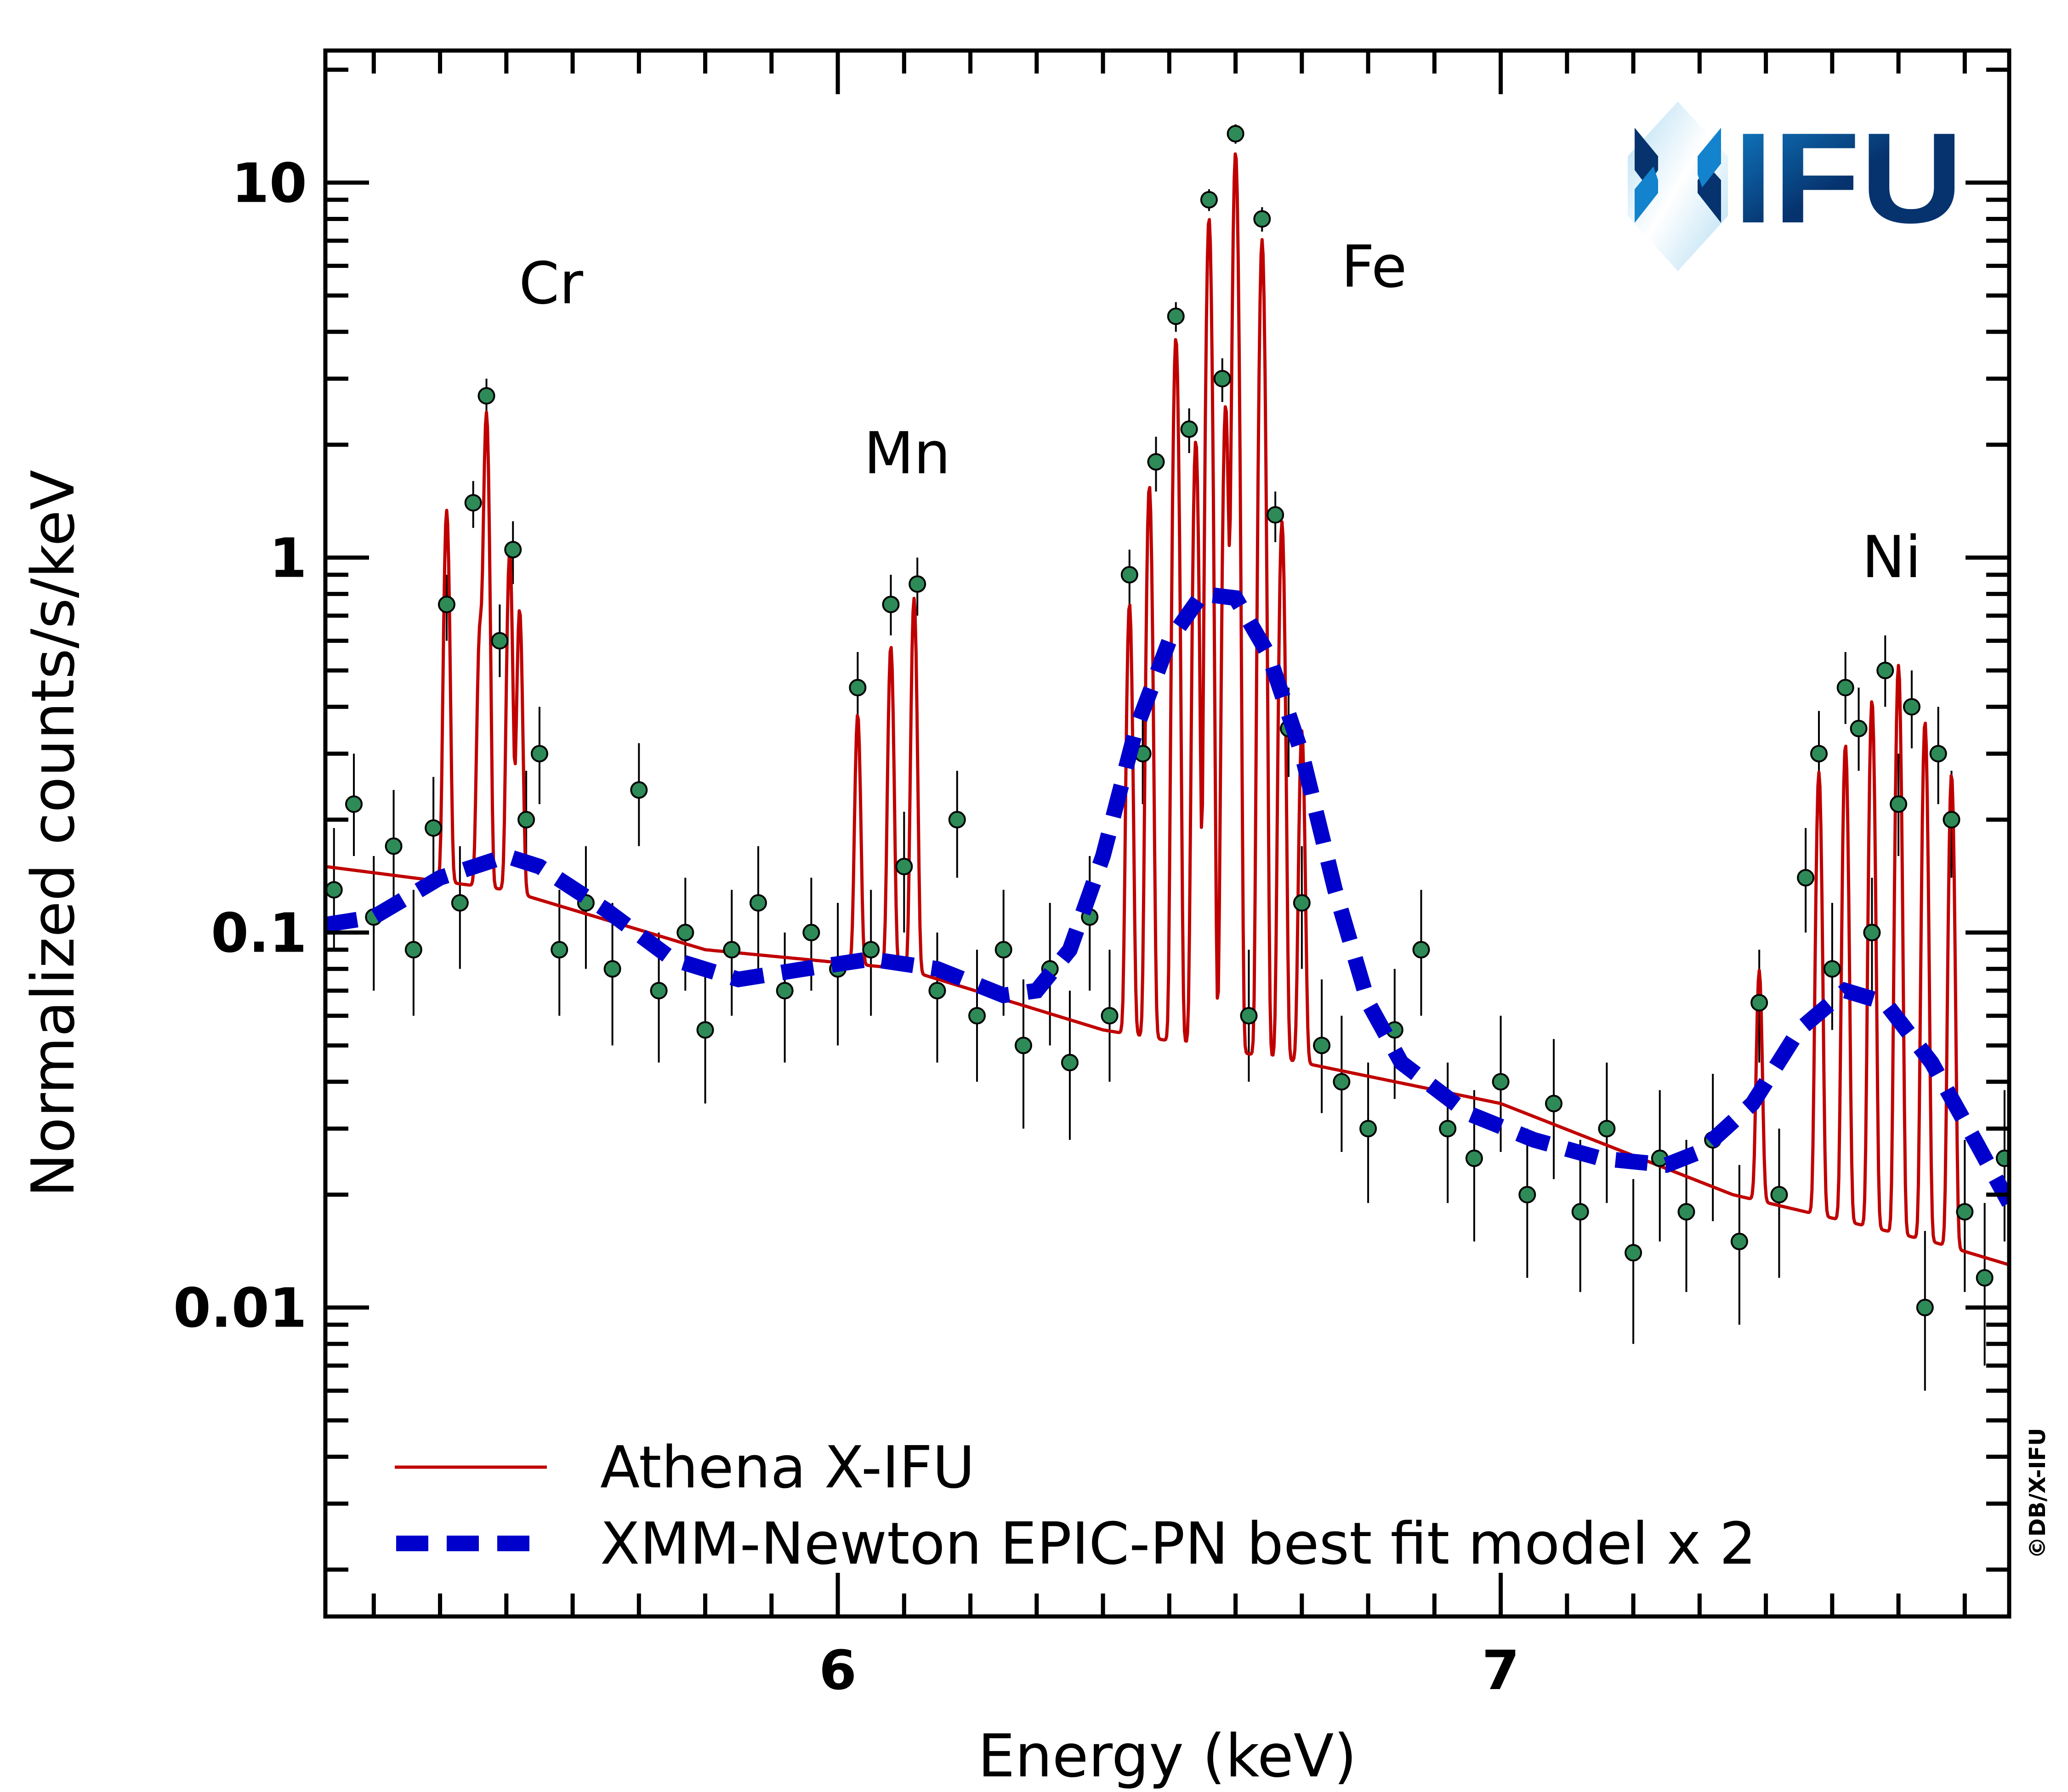  Describe the element at coordinates (551, 283) in the screenshot. I see `label-cr: Cr` at that location.